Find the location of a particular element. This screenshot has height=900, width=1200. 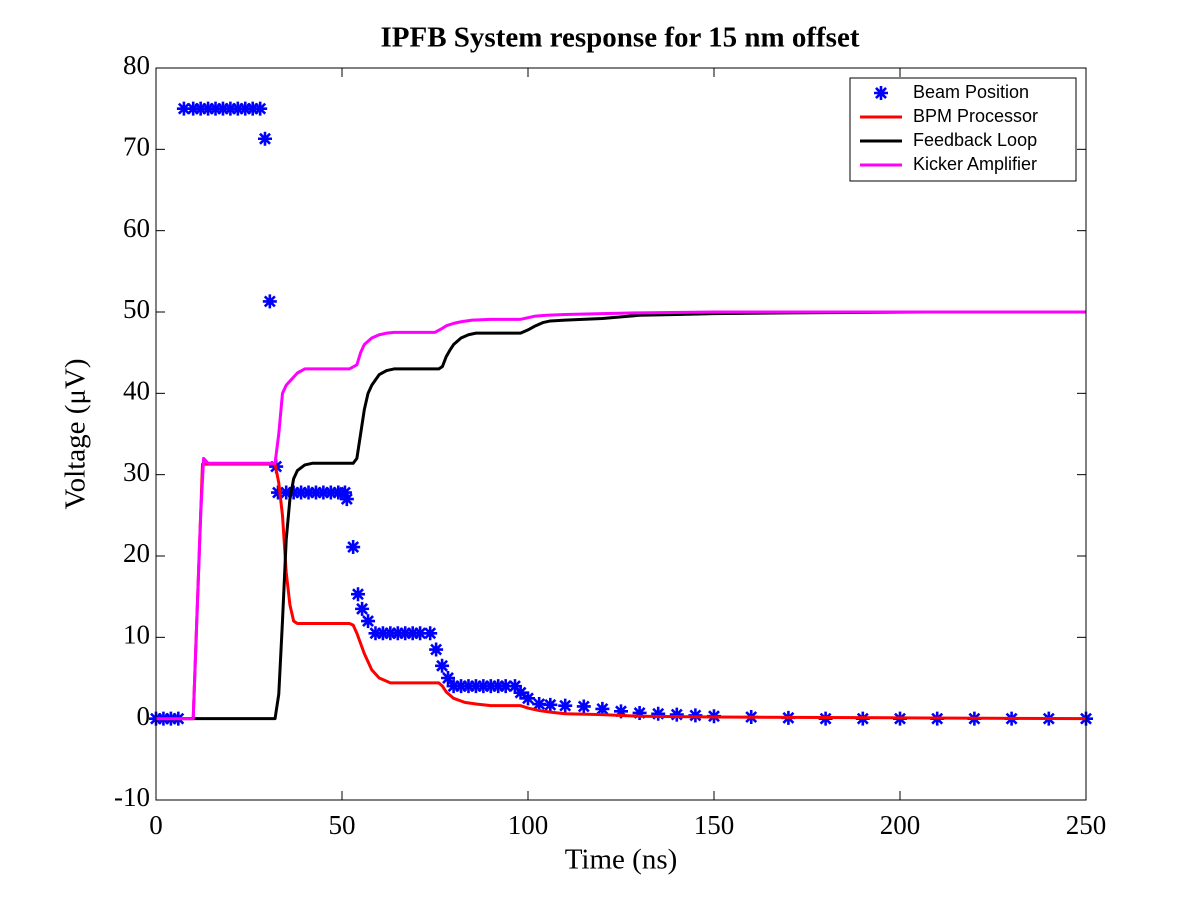

y-tick-label: -10 is located at coordinates (132, 797).